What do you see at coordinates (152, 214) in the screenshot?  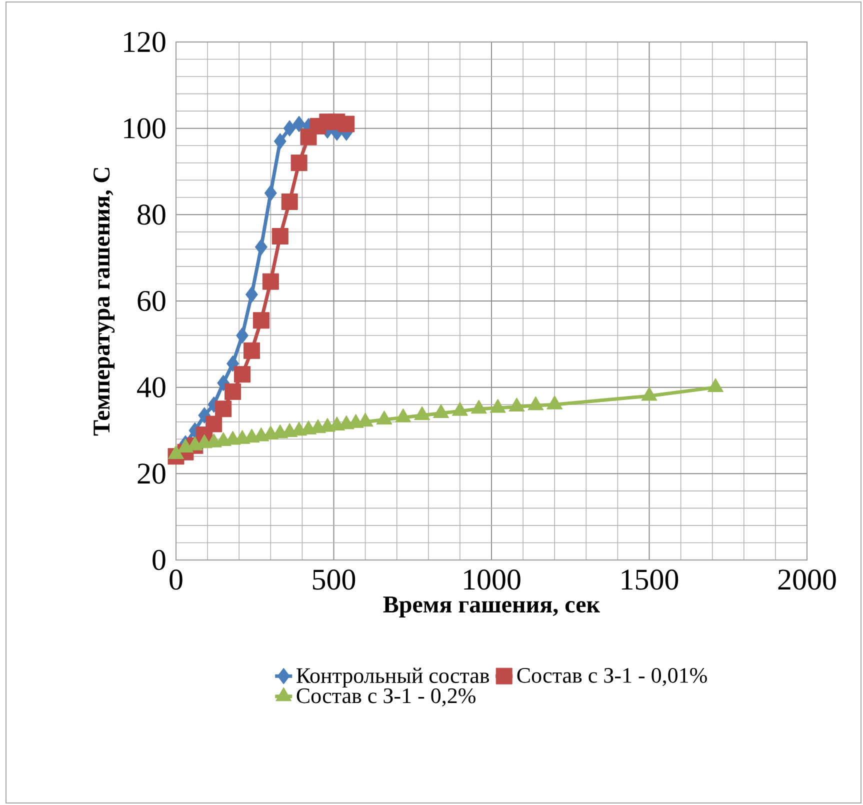 I see `y-tick-label: 80` at bounding box center [152, 214].